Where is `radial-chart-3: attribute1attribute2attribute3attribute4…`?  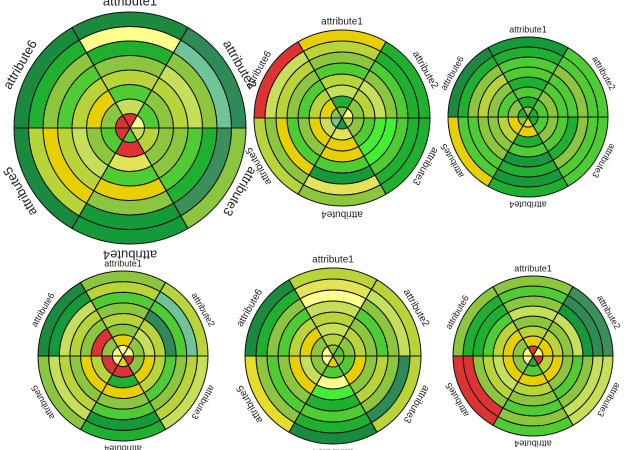
radial-chart-3: attribute1attribute2attribute3attribute4… is located at coordinates (527, 116).